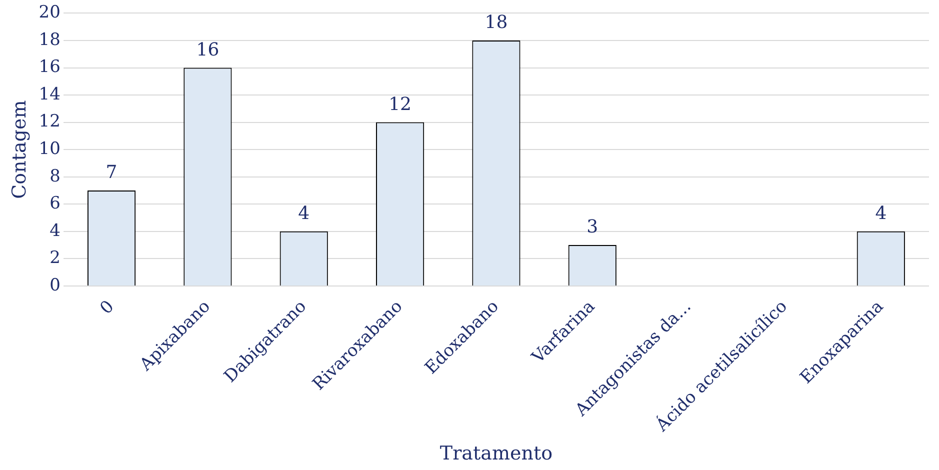  Describe the element at coordinates (55, 258) in the screenshot. I see `y-tick-label: 2` at that location.